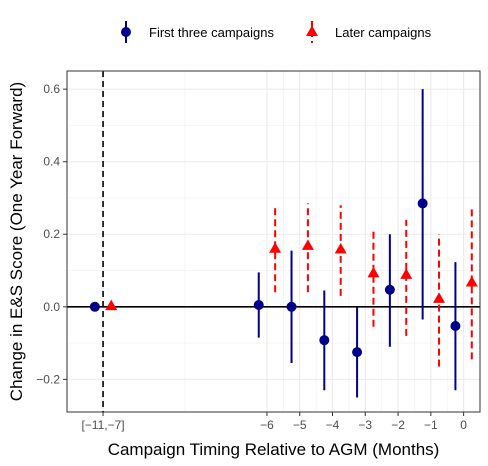 This screenshot has width=488, height=466. Describe the element at coordinates (300, 425) in the screenshot. I see `x-tick-label: −5` at that location.